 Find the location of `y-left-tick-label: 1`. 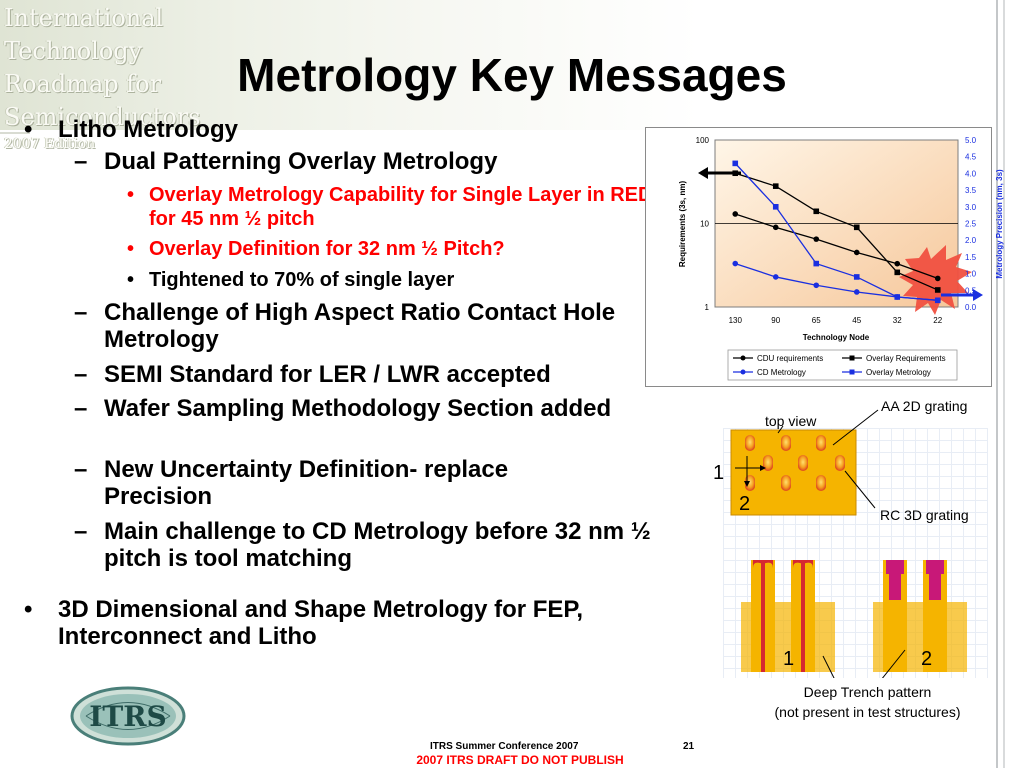

y-left-tick-label: 1 is located at coordinates (707, 307).